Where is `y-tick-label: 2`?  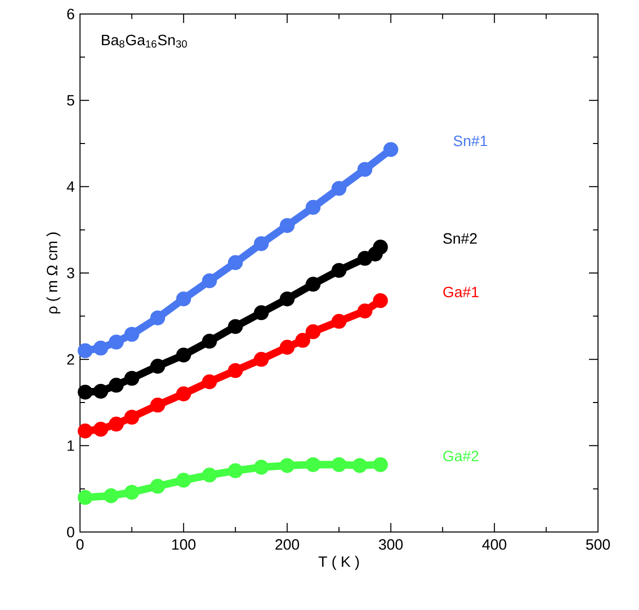 y-tick-label: 2 is located at coordinates (70, 359).